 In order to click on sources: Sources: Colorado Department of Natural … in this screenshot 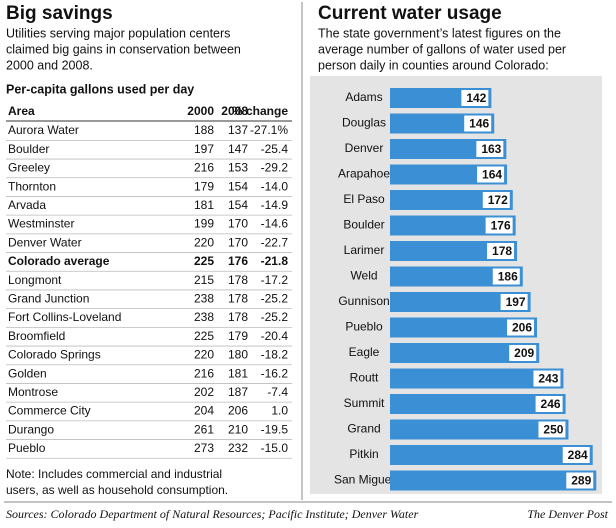, I will do `click(212, 514)`.